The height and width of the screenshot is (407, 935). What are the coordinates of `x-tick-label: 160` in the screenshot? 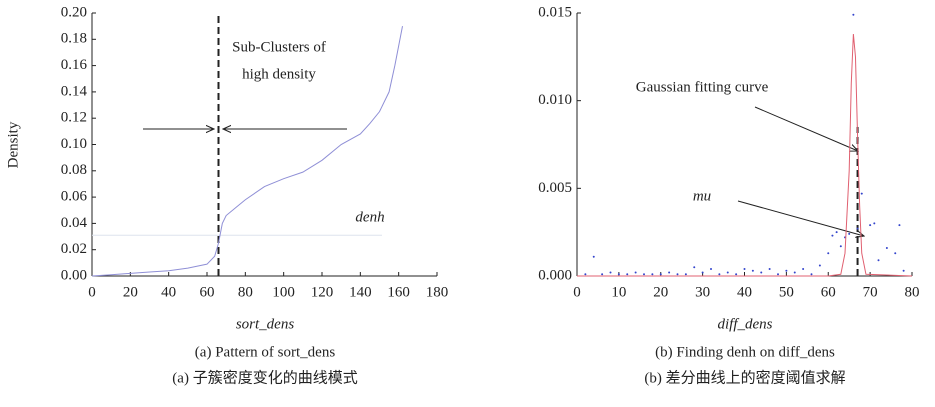 It's located at (398, 292).